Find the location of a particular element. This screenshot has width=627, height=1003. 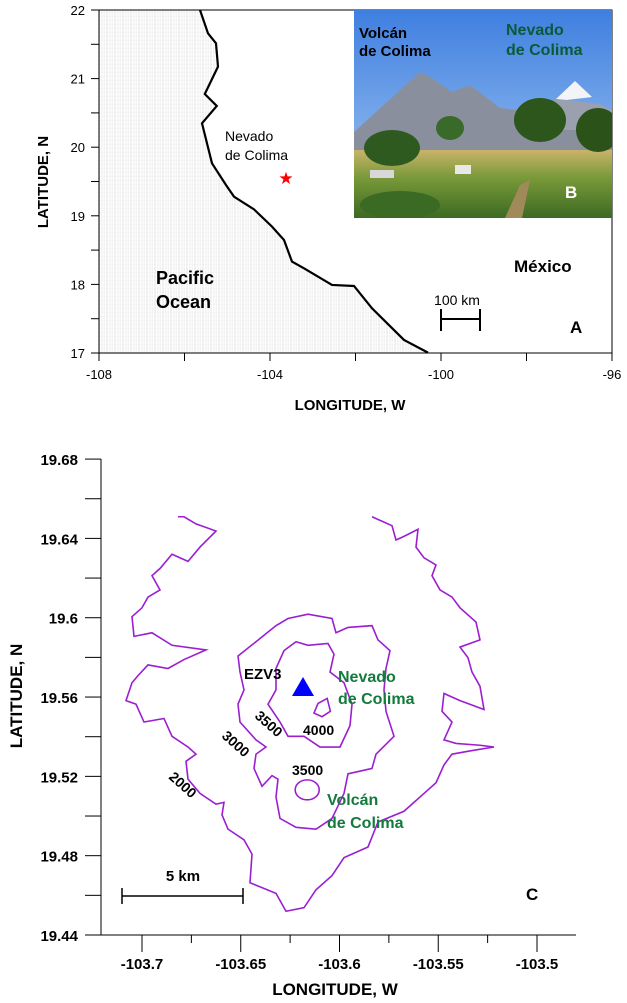

x-tick-label: -103.5 is located at coordinates (537, 964).